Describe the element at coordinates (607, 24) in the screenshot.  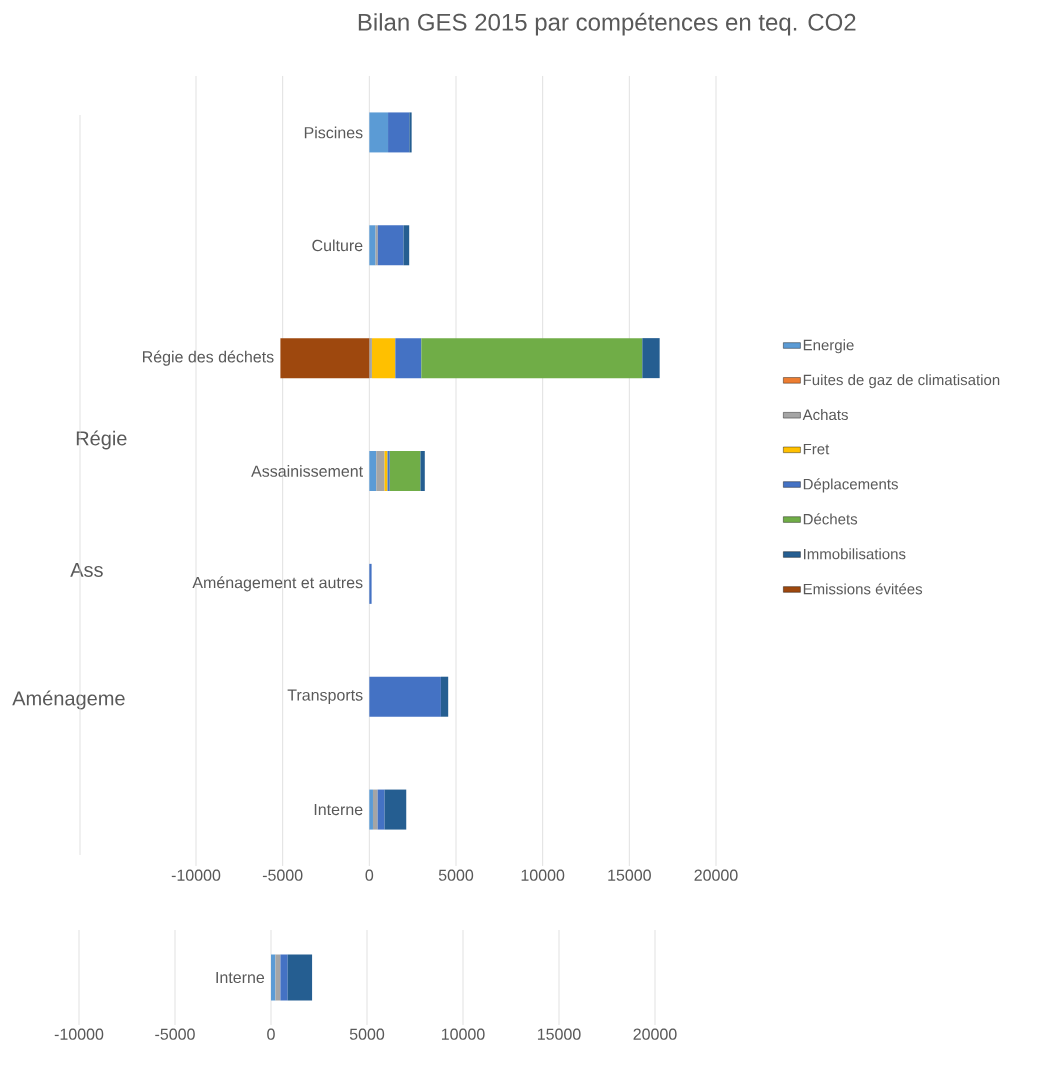
I see `chart-title: Bilan GES 2015 par compétences en teq. CO2` at that location.